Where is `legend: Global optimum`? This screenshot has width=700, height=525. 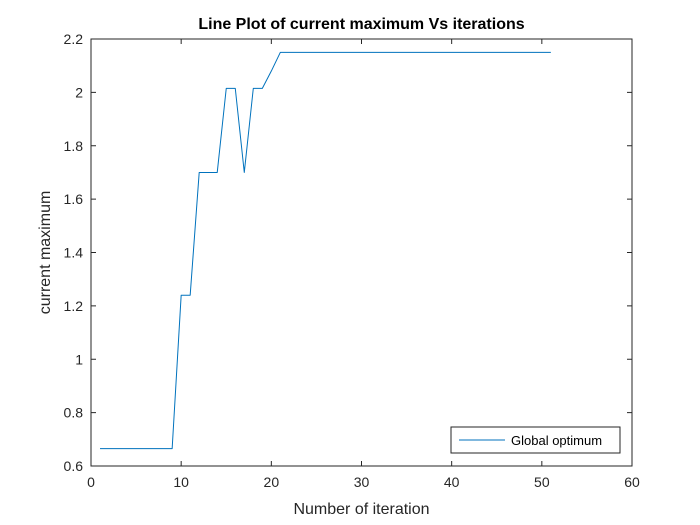
legend: Global optimum is located at coordinates (535, 440).